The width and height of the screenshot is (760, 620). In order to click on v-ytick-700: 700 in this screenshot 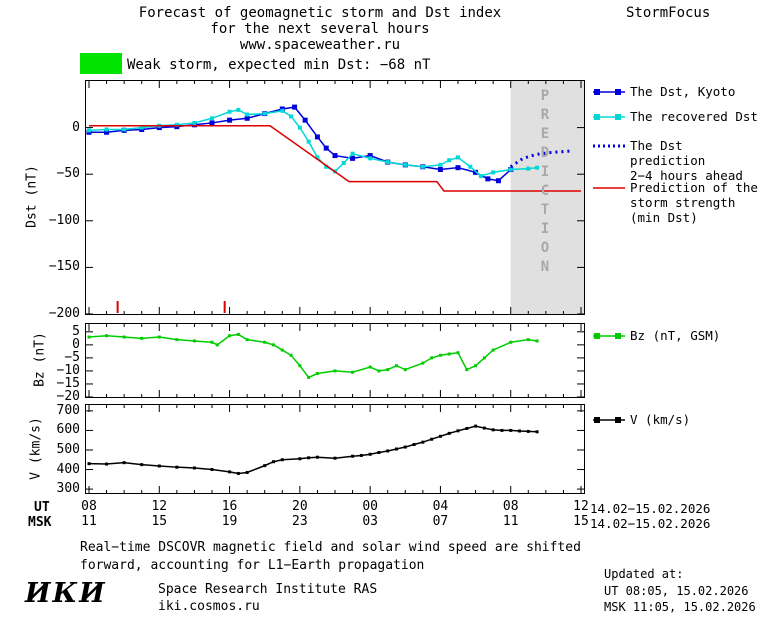, I will do `click(68, 410)`.